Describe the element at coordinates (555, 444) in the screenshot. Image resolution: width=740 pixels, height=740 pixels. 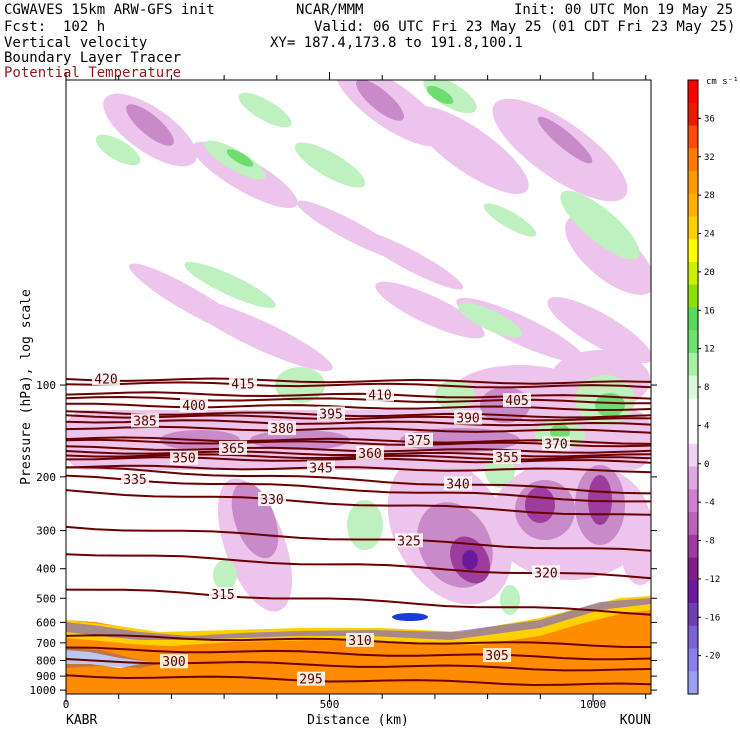
I see `theta-contour-label: 370` at that location.